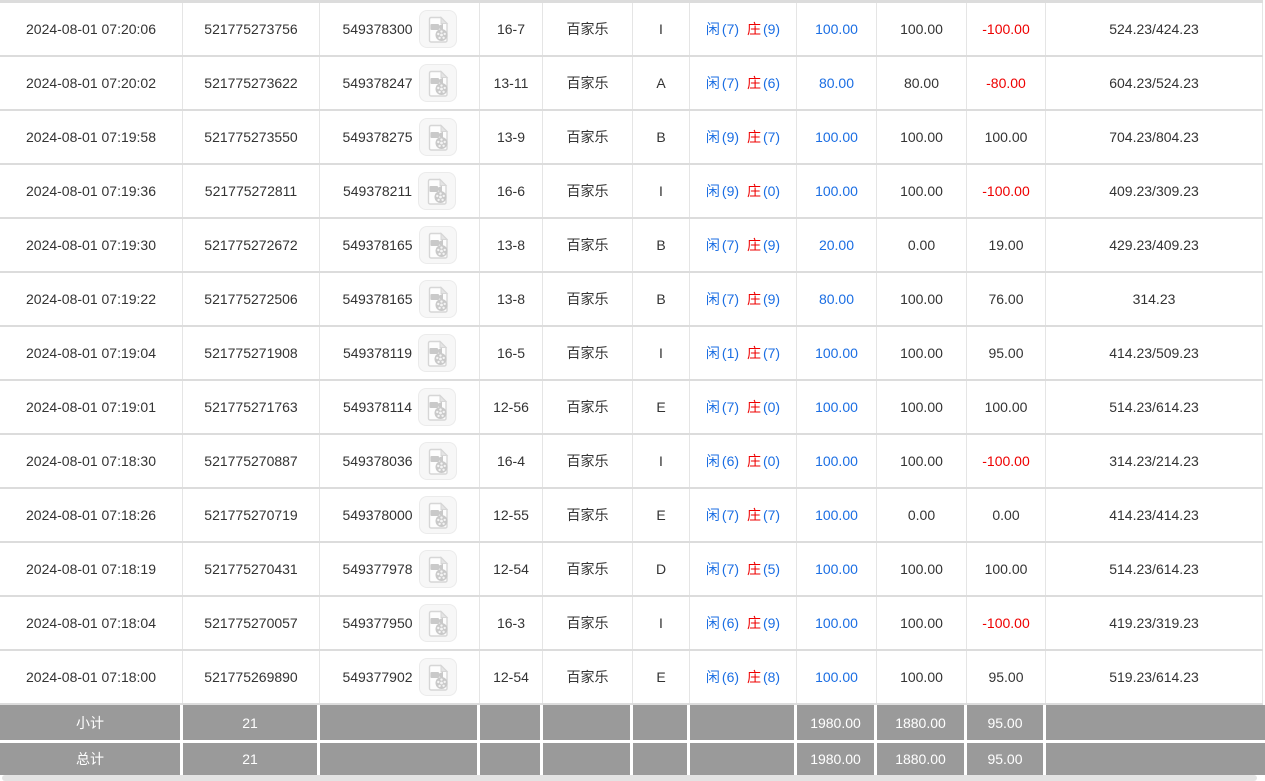 This screenshot has width=1265, height=781. I want to click on seat-cell: E, so click(661, 515).